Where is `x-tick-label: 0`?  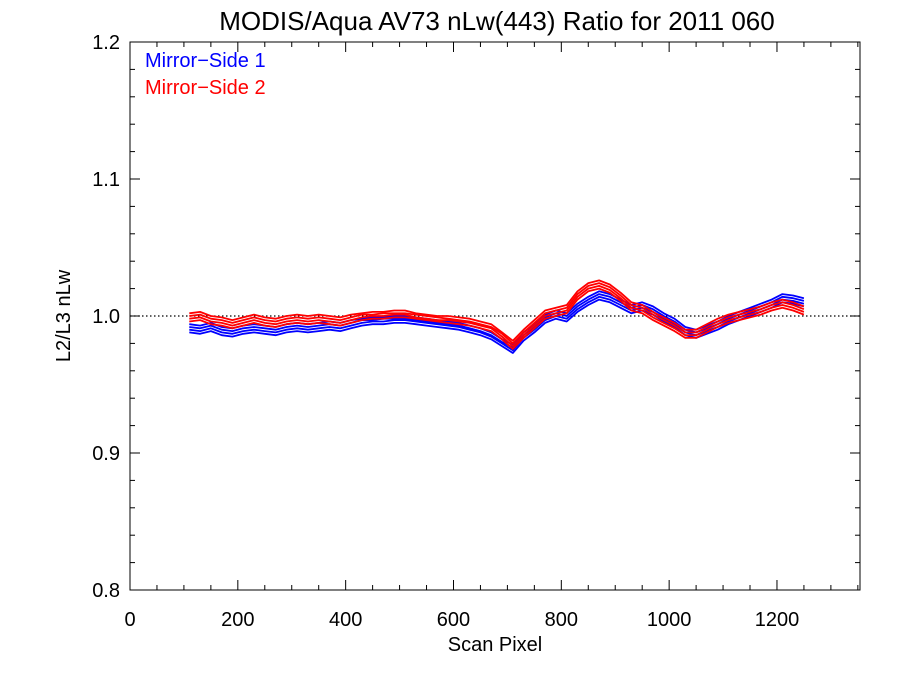 x-tick-label: 0 is located at coordinates (129, 620).